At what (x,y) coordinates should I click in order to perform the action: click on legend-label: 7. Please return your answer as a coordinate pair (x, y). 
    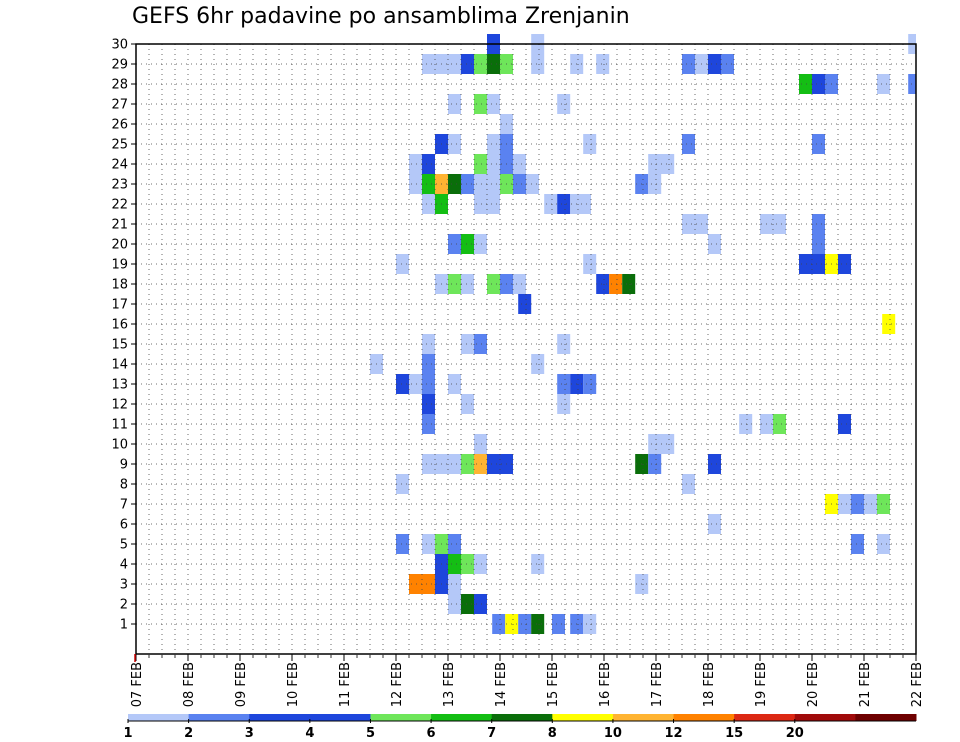
    Looking at the image, I should click on (491, 733).